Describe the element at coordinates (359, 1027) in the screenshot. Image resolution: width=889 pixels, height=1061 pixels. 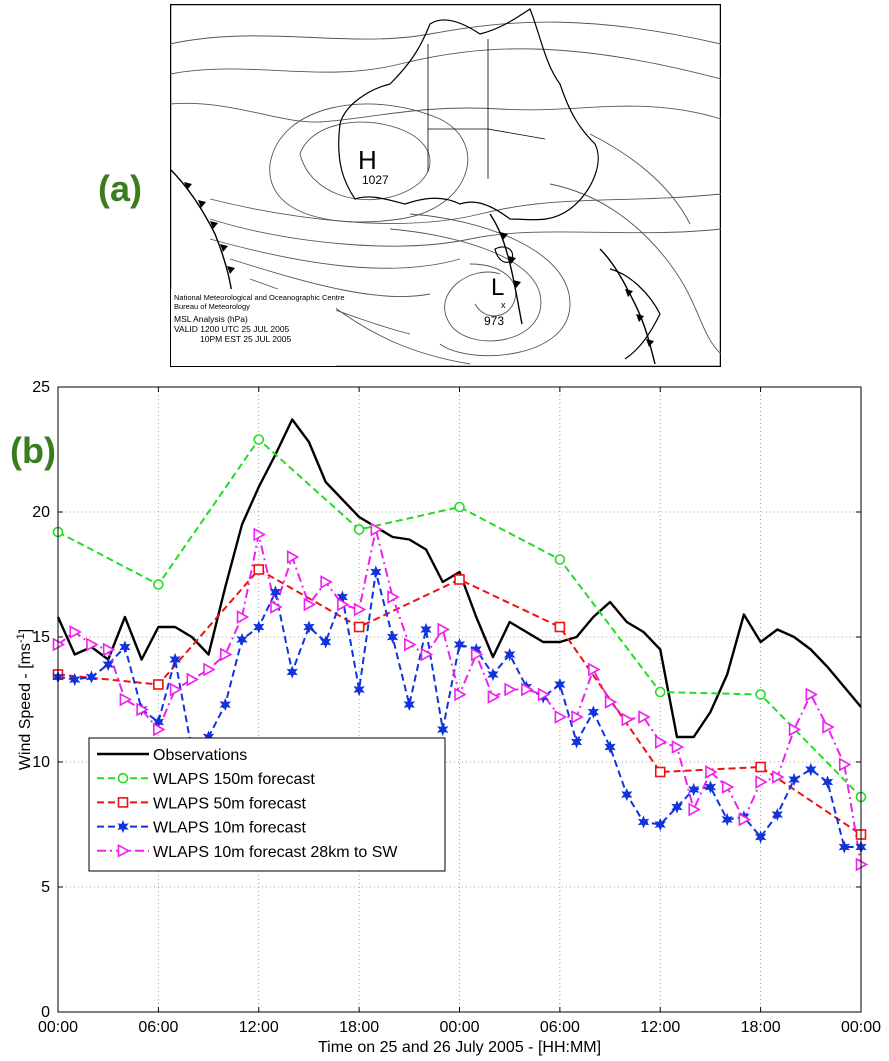
I see `x-tick-label: 18:00` at that location.